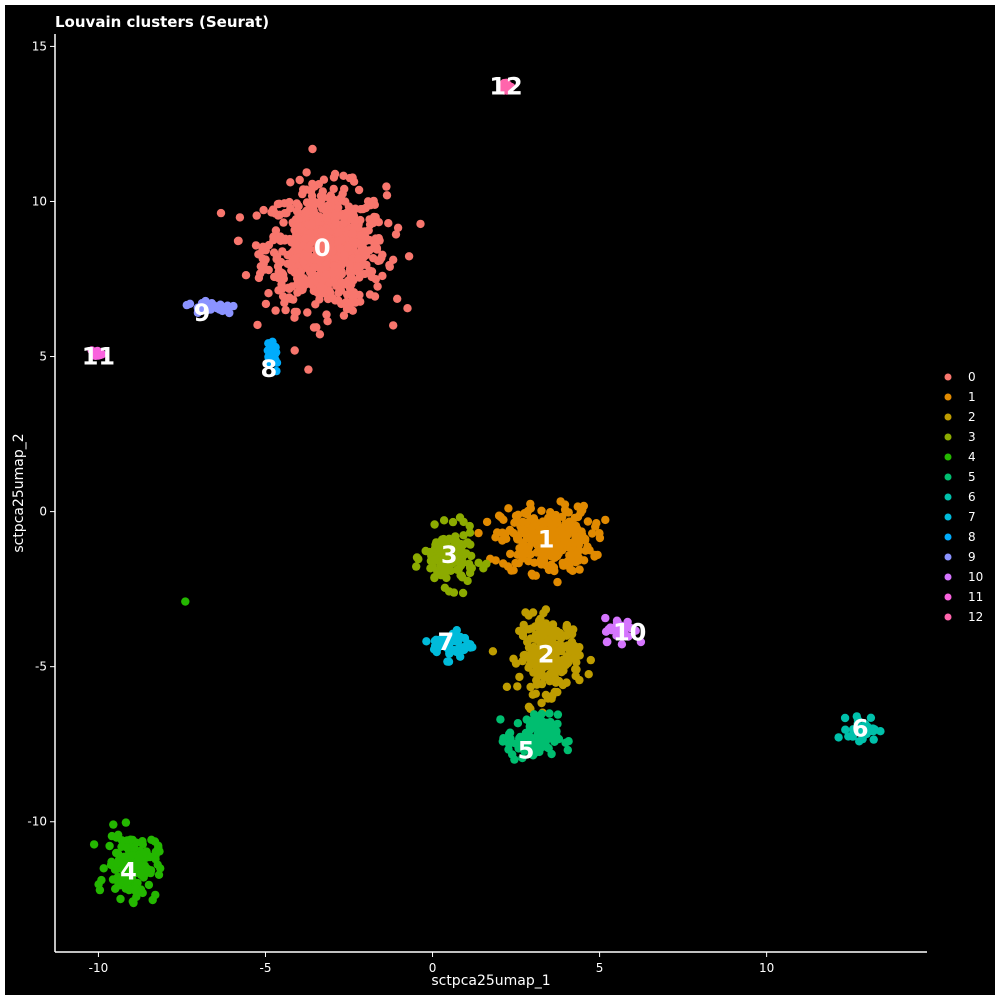 Image resolution: width=1000 pixels, height=1000 pixels. Describe the element at coordinates (511, 87) in the screenshot. I see `cluster-12-point` at that location.